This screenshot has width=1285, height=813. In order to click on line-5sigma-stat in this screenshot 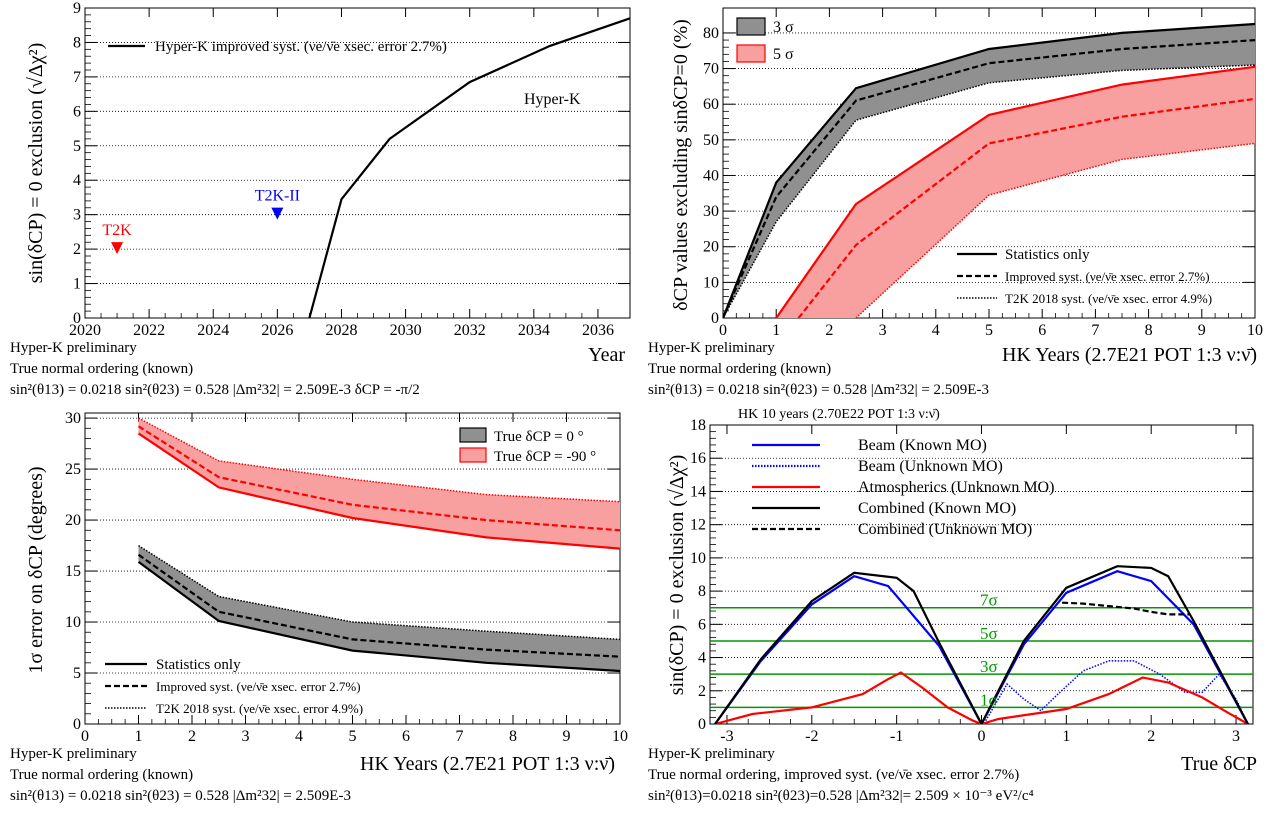, I will do `click(1015, 191)`.